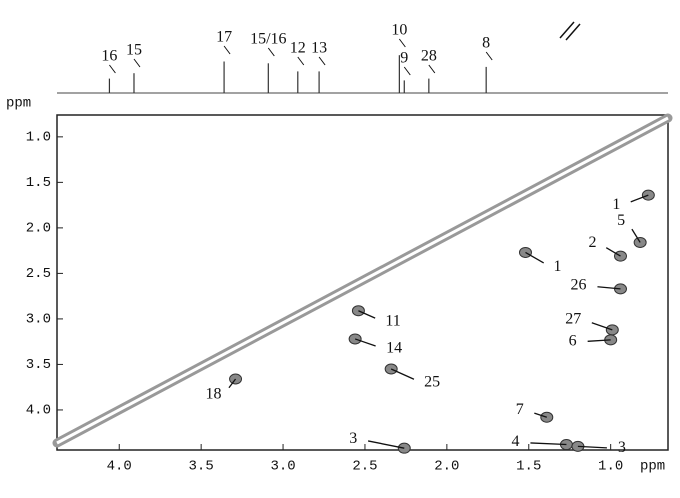 The width and height of the screenshot is (680, 498). Describe the element at coordinates (515, 441) in the screenshot. I see `peak-label: 4` at that location.